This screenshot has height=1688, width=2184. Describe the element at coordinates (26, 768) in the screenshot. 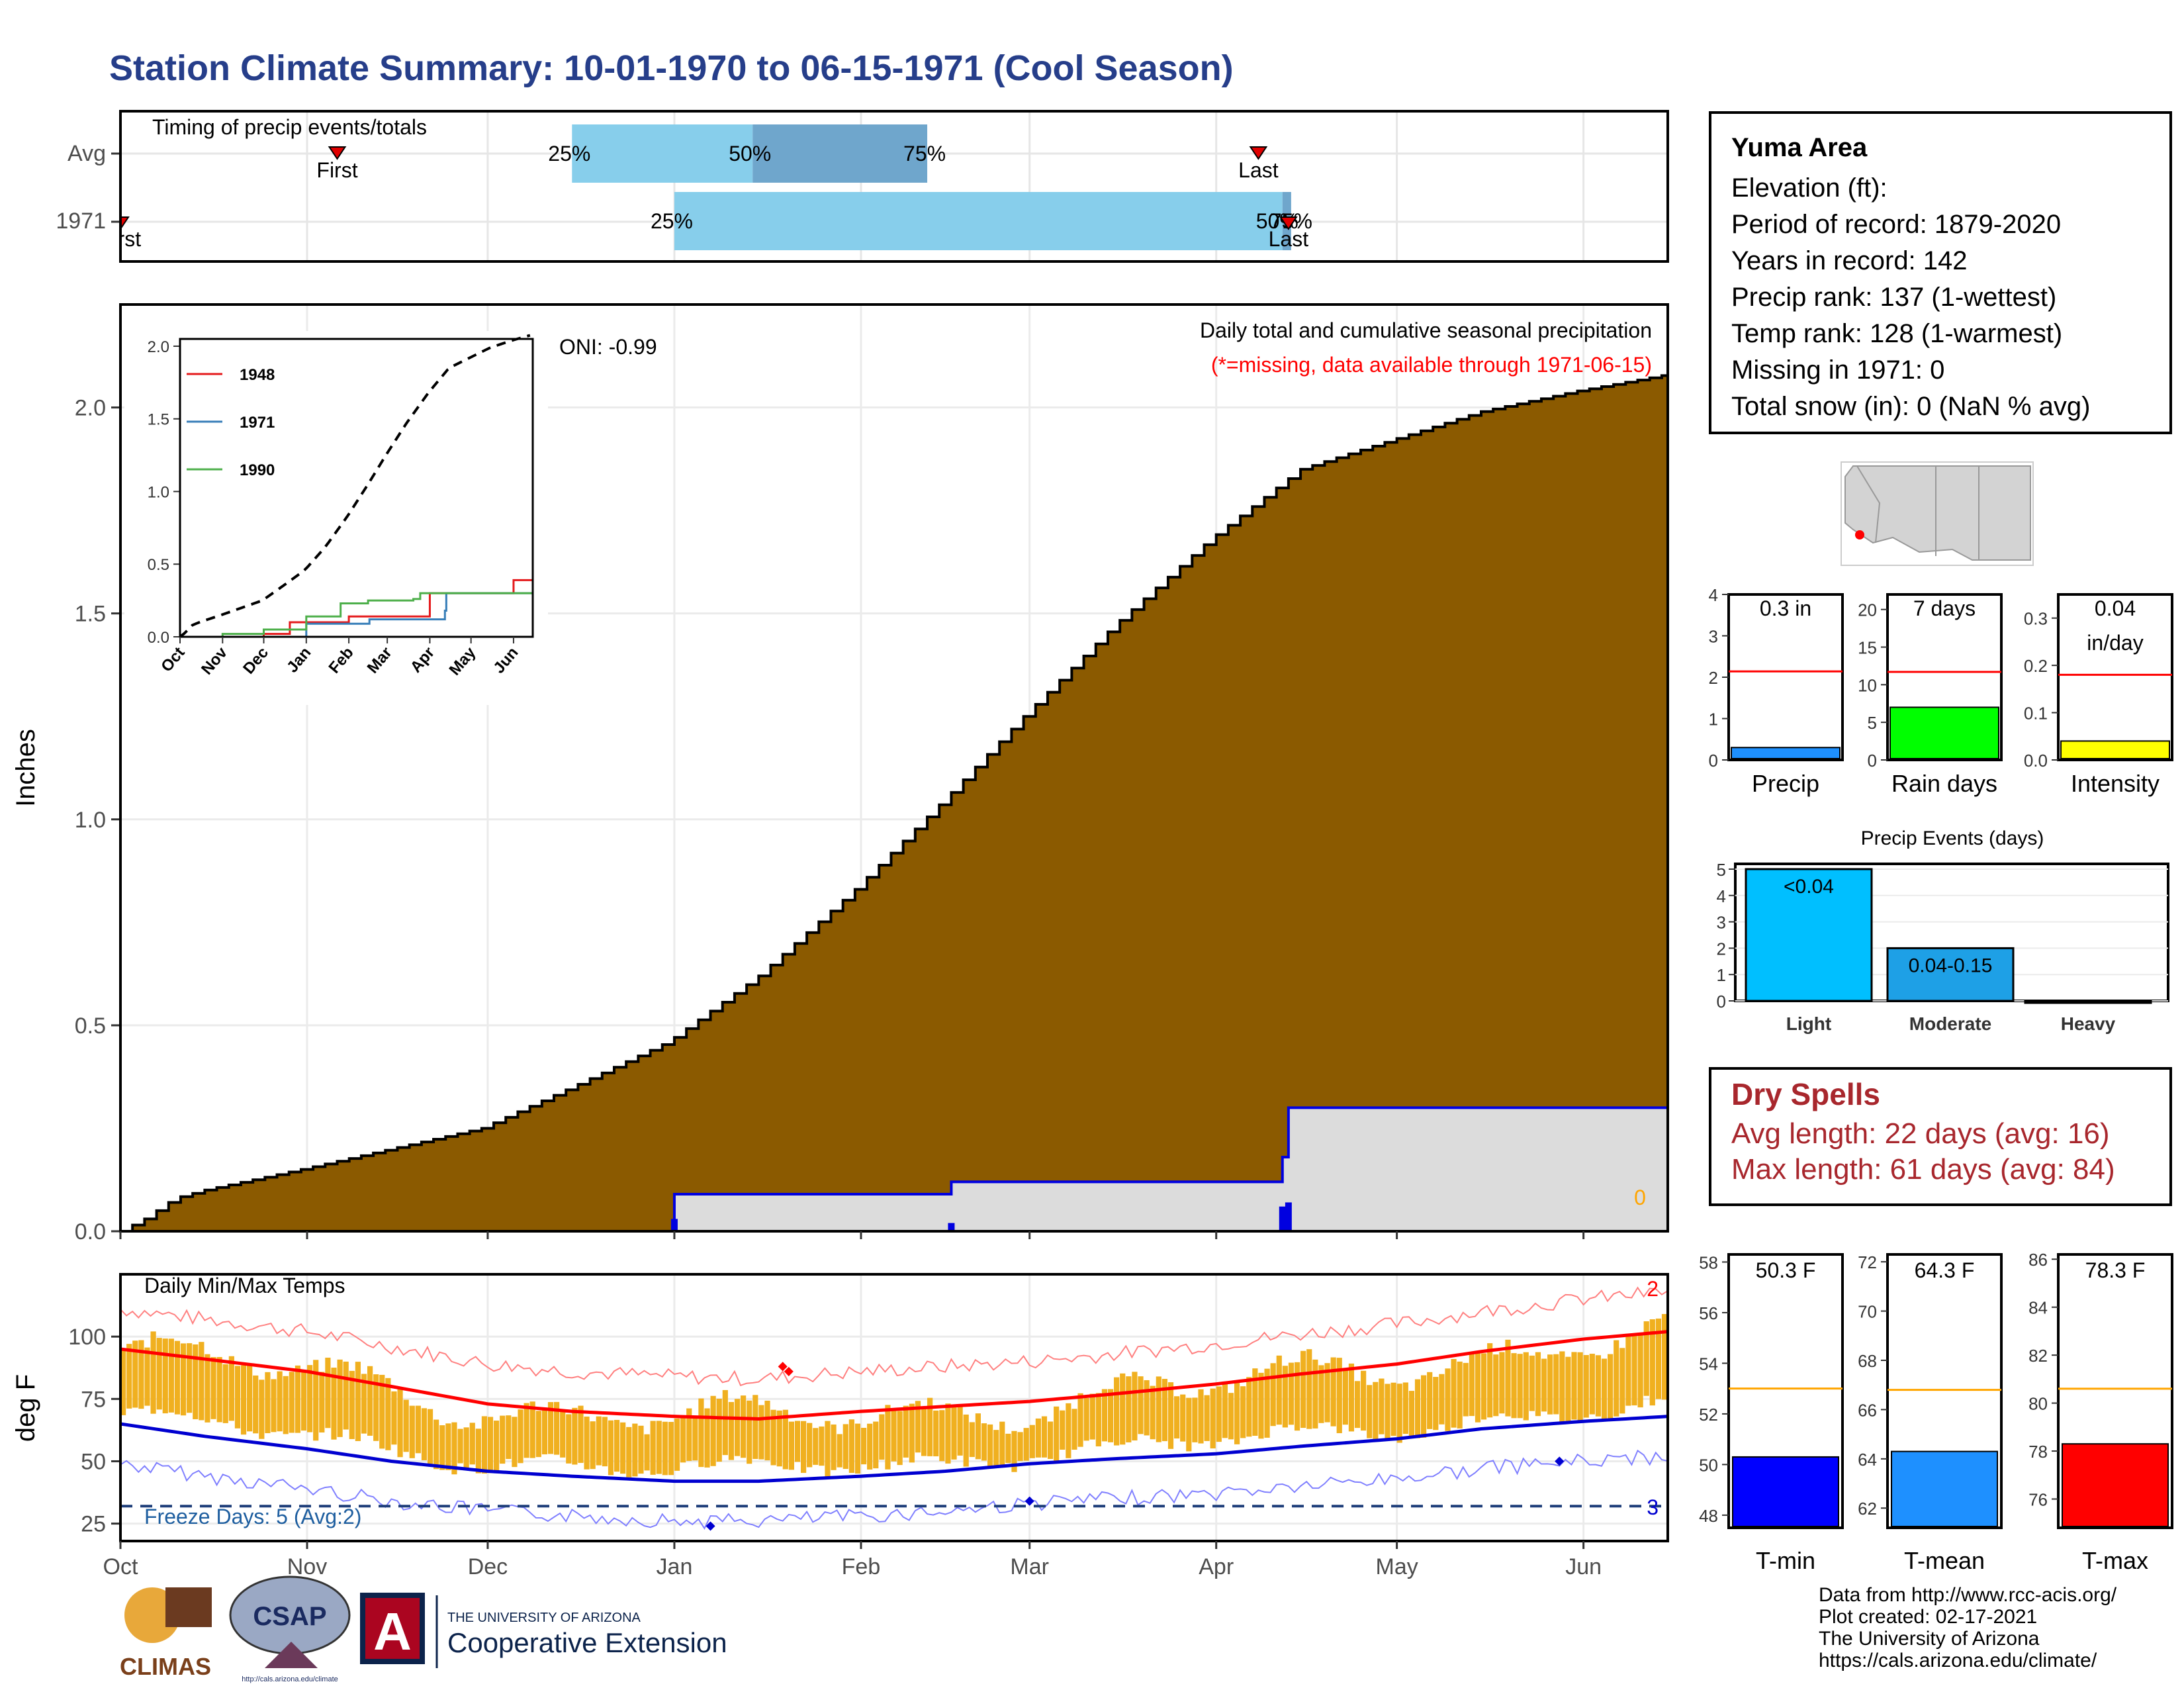

I see `precip-y-axis-label: Inches` at that location.